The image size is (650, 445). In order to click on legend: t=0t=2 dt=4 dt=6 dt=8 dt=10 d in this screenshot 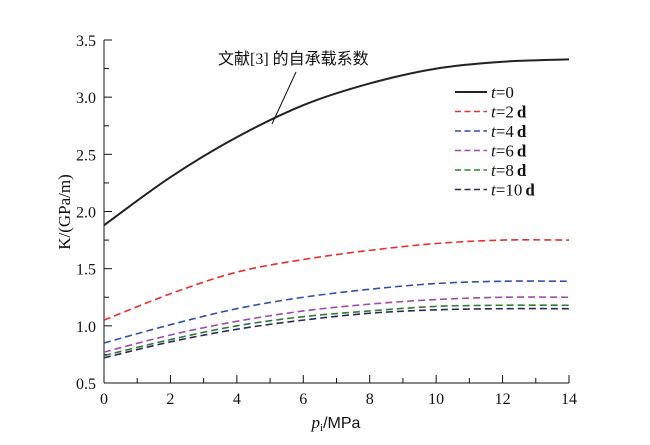, I will do `click(495, 141)`.